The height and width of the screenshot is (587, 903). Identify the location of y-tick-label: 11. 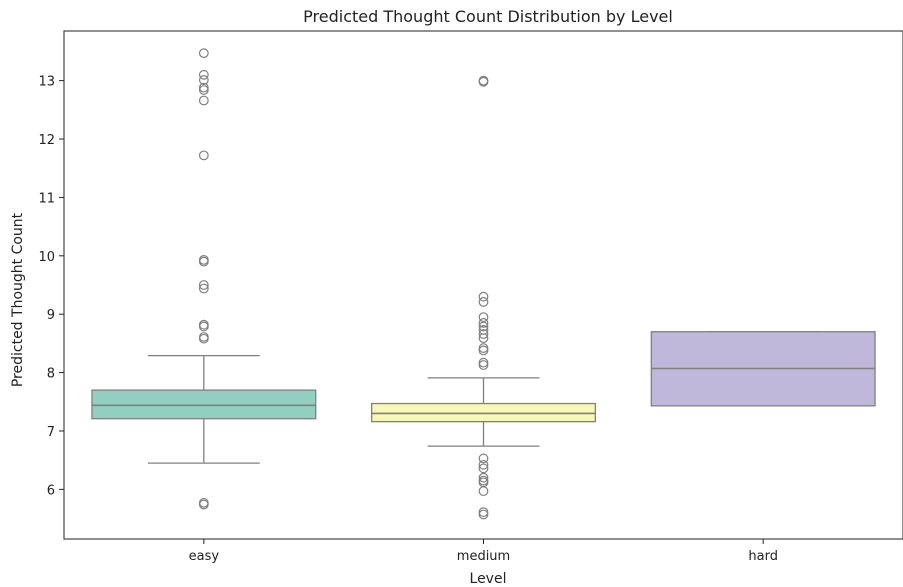
(46, 198).